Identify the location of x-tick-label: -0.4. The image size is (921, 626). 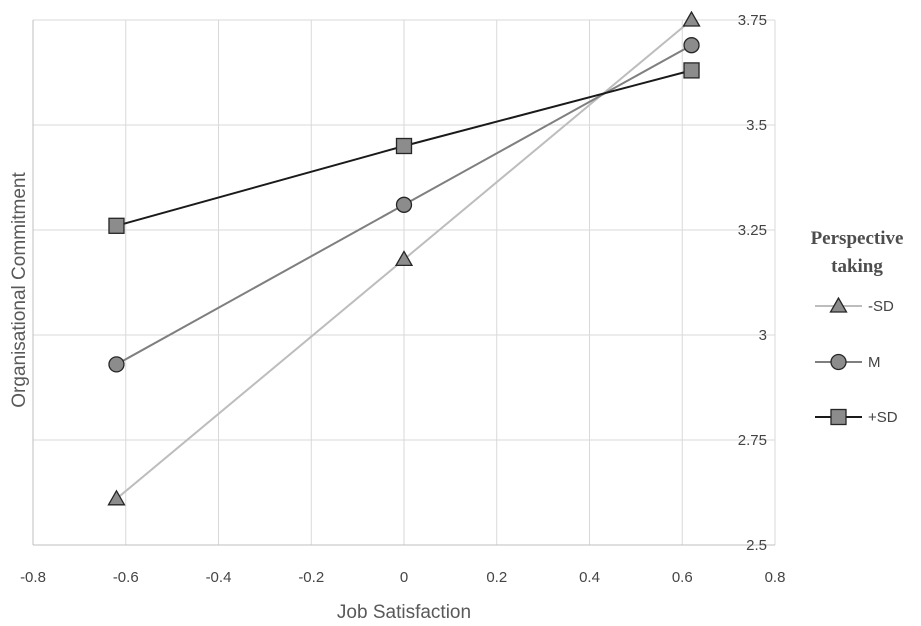
(219, 577).